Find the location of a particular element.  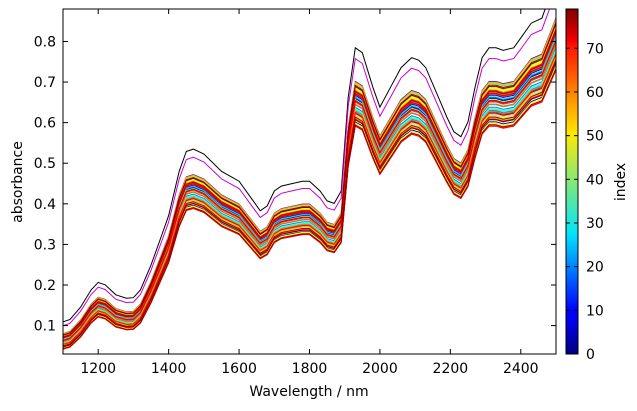

y-tick-label: 0.4 is located at coordinates (45, 205).